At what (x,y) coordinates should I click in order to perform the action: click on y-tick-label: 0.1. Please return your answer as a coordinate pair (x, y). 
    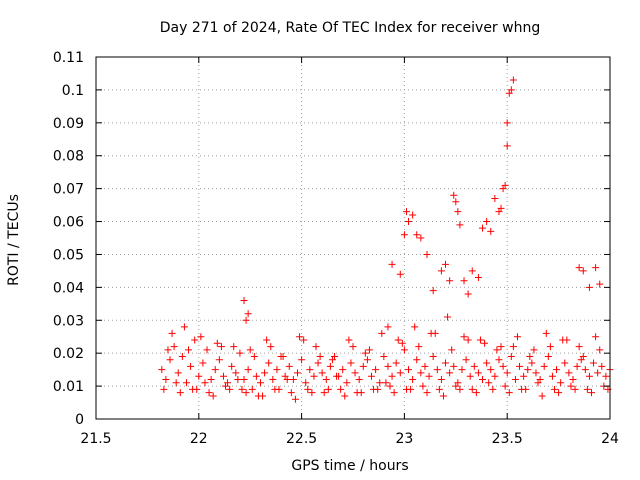
    Looking at the image, I should click on (73, 91).